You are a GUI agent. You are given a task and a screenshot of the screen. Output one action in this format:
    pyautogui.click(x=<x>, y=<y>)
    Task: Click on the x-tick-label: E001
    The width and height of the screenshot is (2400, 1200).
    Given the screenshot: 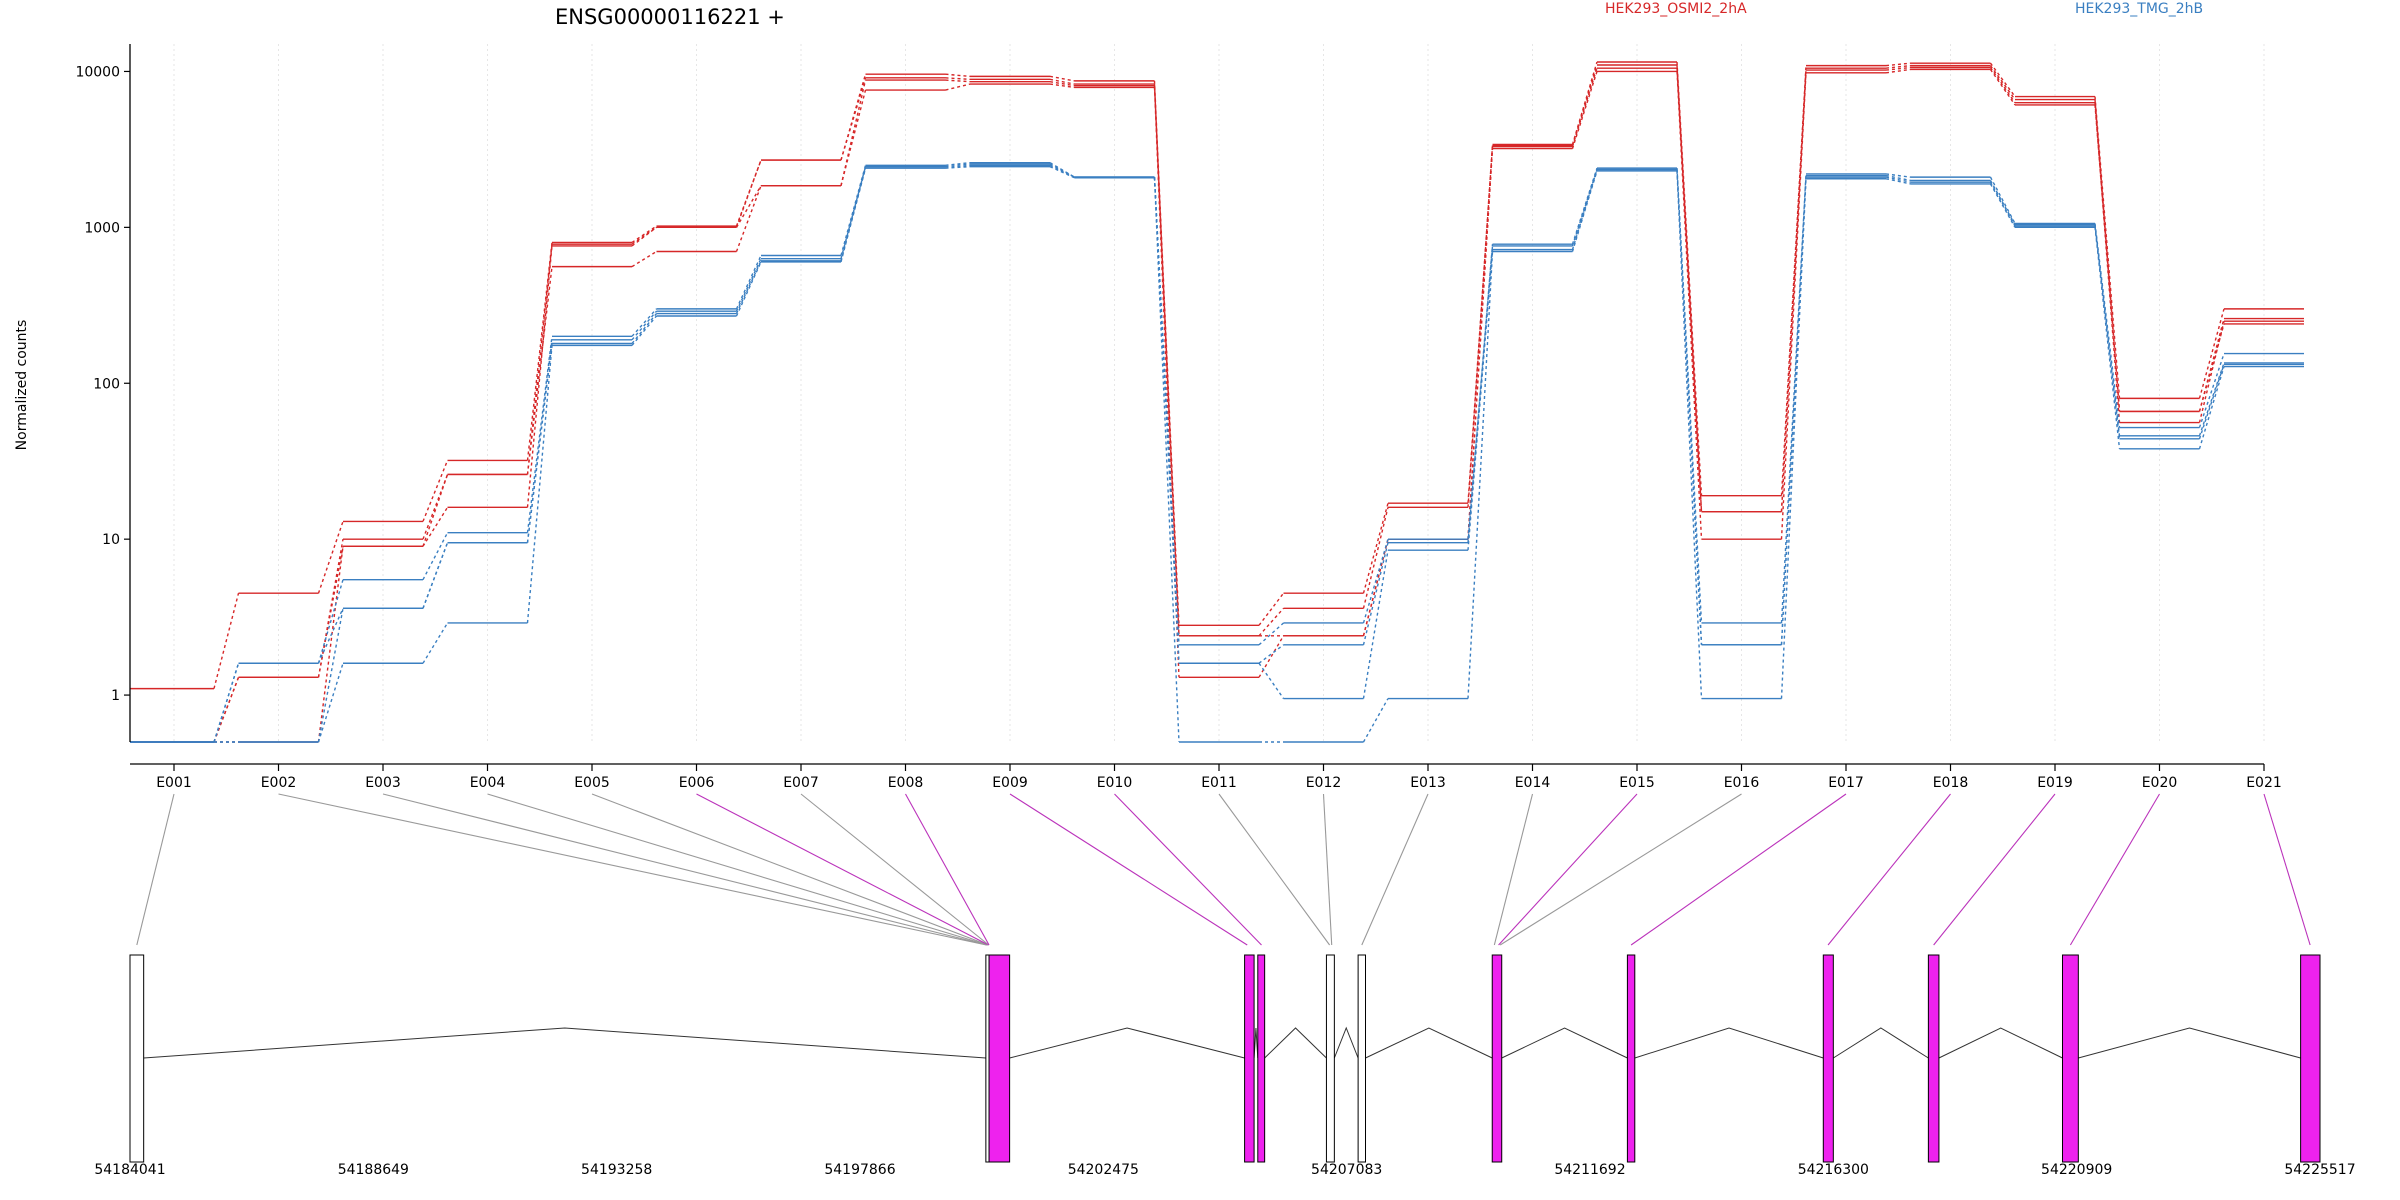 What is the action you would take?
    pyautogui.click(x=174, y=783)
    